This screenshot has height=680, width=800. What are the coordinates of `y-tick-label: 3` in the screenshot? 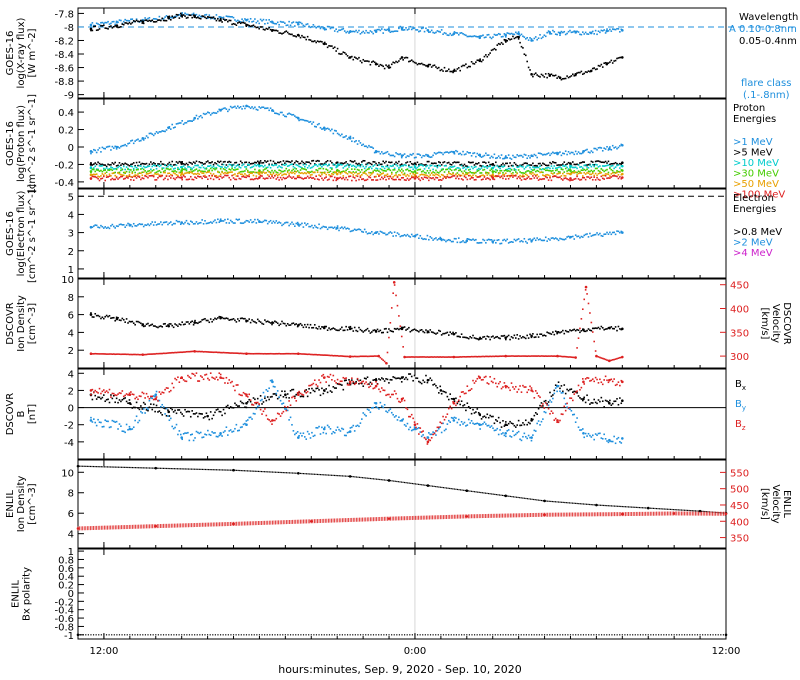 It's located at (71, 234).